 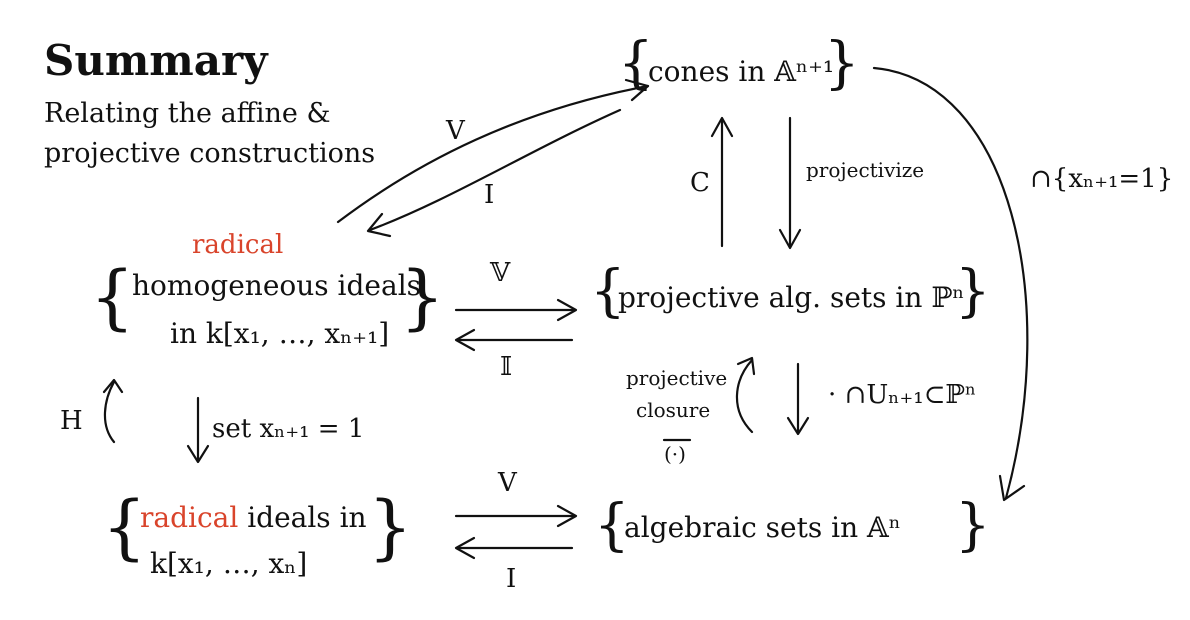 I want to click on arrowhead-V-to-cones, so click(x=637, y=90).